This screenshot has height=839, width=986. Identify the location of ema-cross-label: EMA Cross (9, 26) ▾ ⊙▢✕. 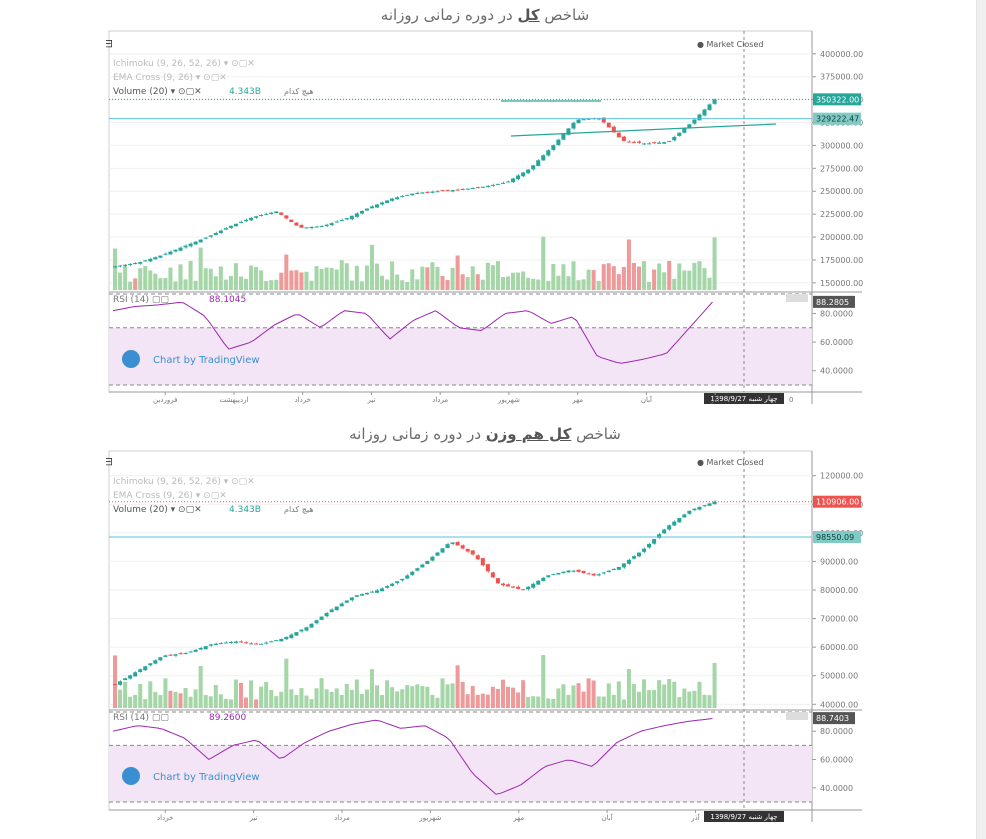
(170, 496).